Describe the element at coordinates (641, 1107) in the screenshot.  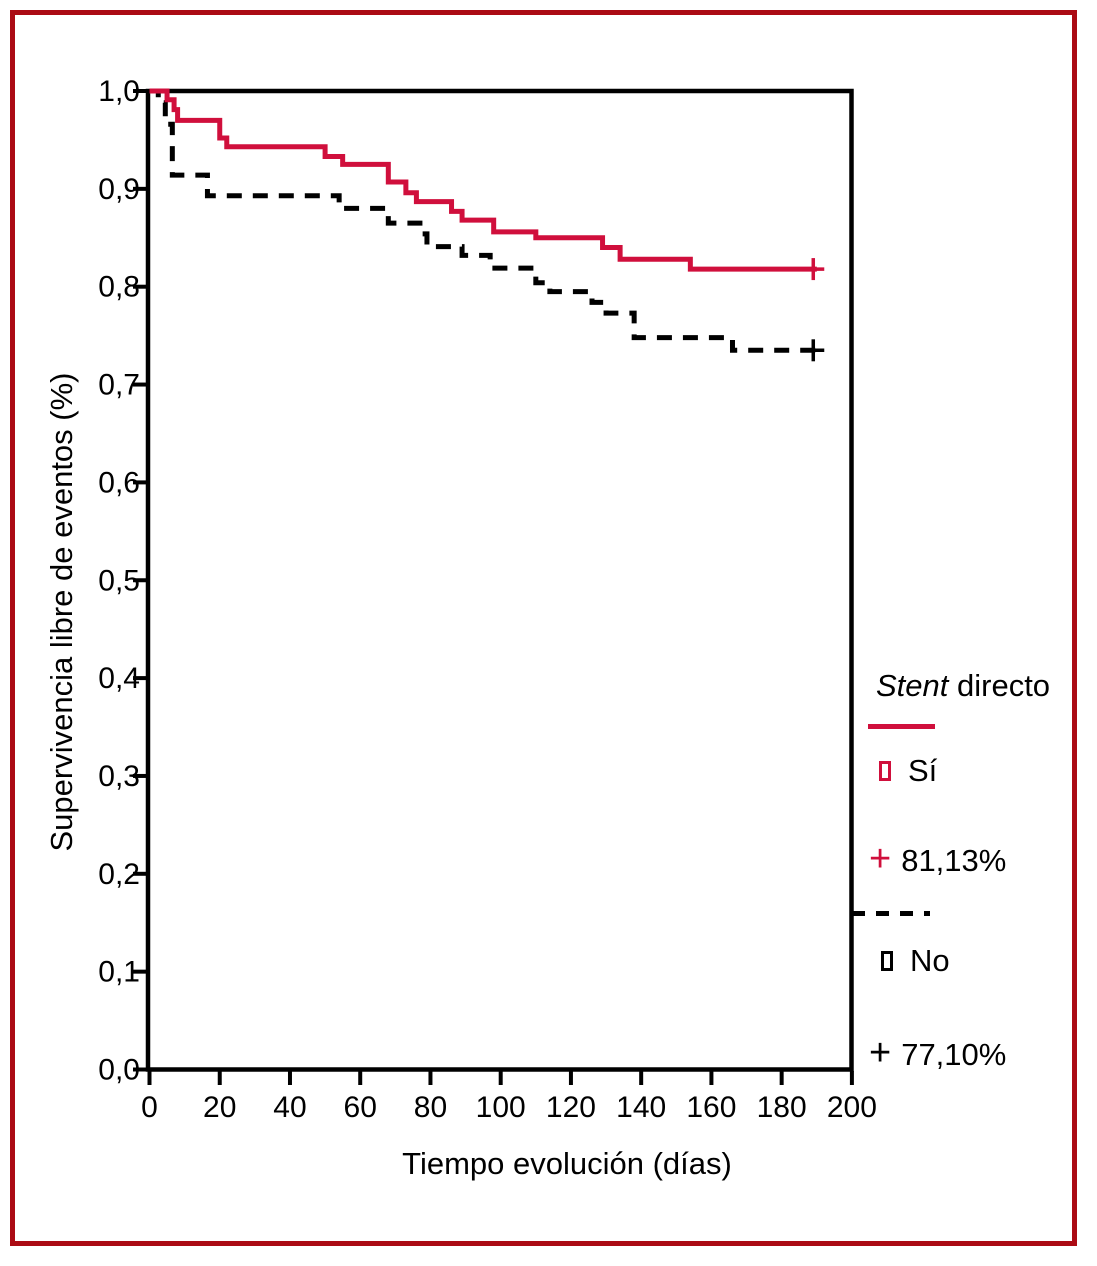
I see `x-tick-label: 140` at that location.